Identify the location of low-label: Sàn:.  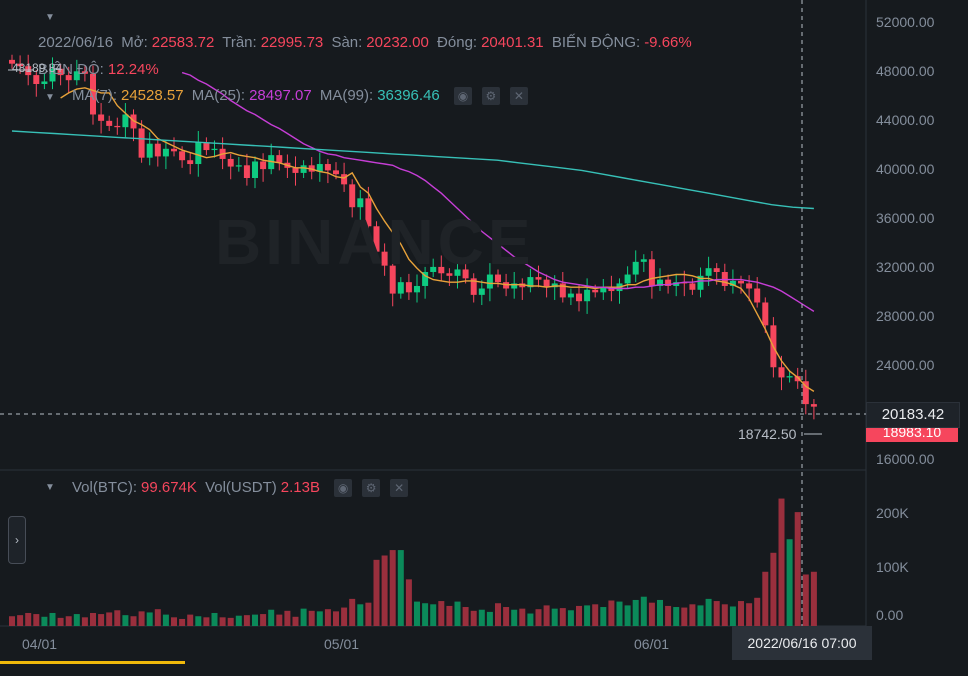
(347, 42).